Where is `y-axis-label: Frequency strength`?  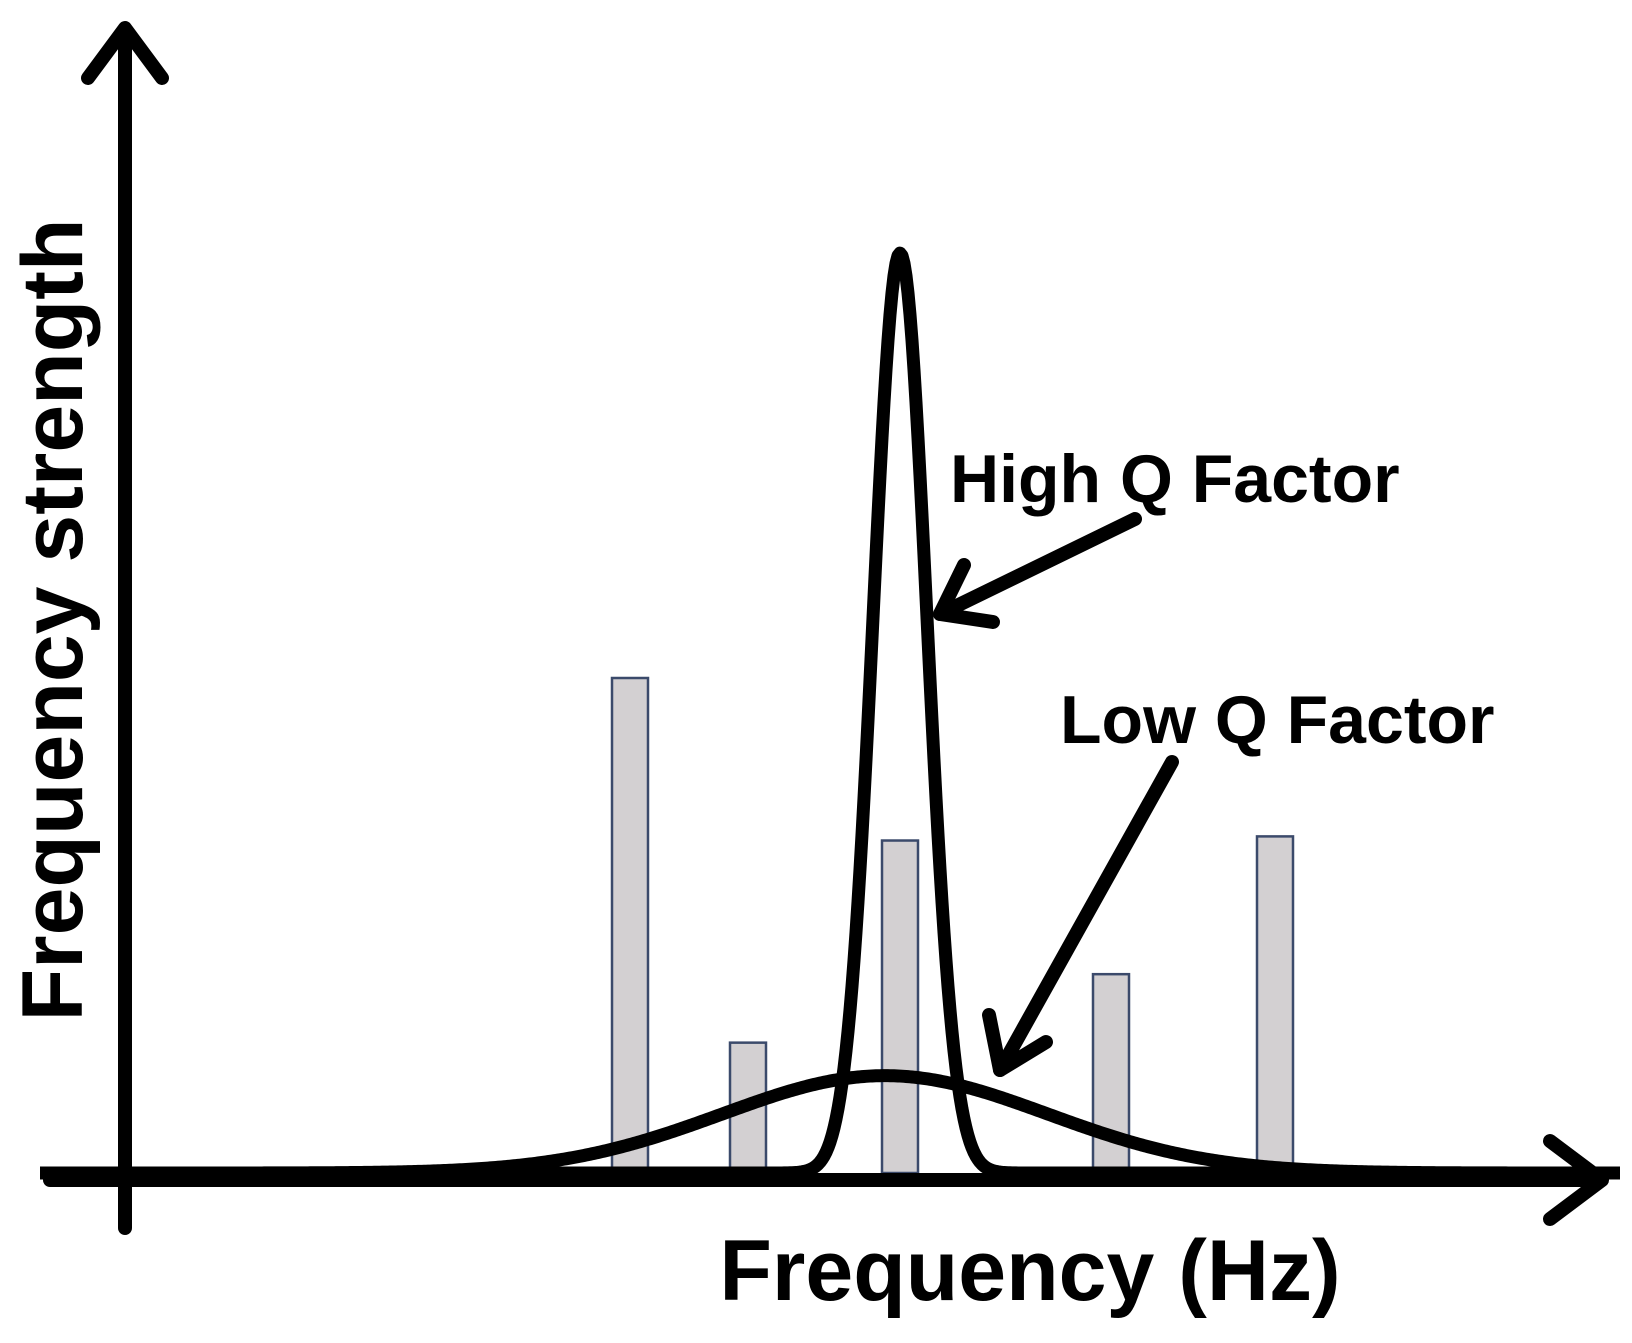
y-axis-label: Frequency strength is located at coordinates (53, 620).